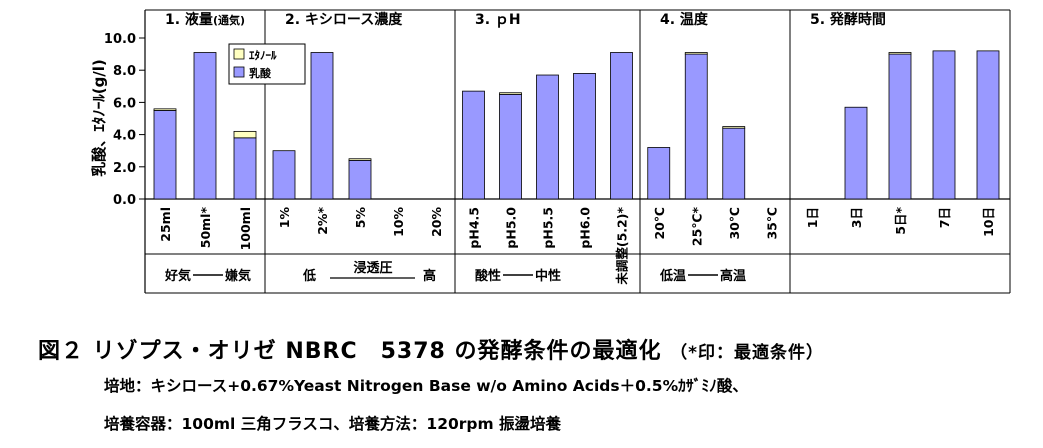 This screenshot has height=448, width=1043. Describe the element at coordinates (848, 19) in the screenshot. I see `panel-title: 5. 発酵時間` at that location.